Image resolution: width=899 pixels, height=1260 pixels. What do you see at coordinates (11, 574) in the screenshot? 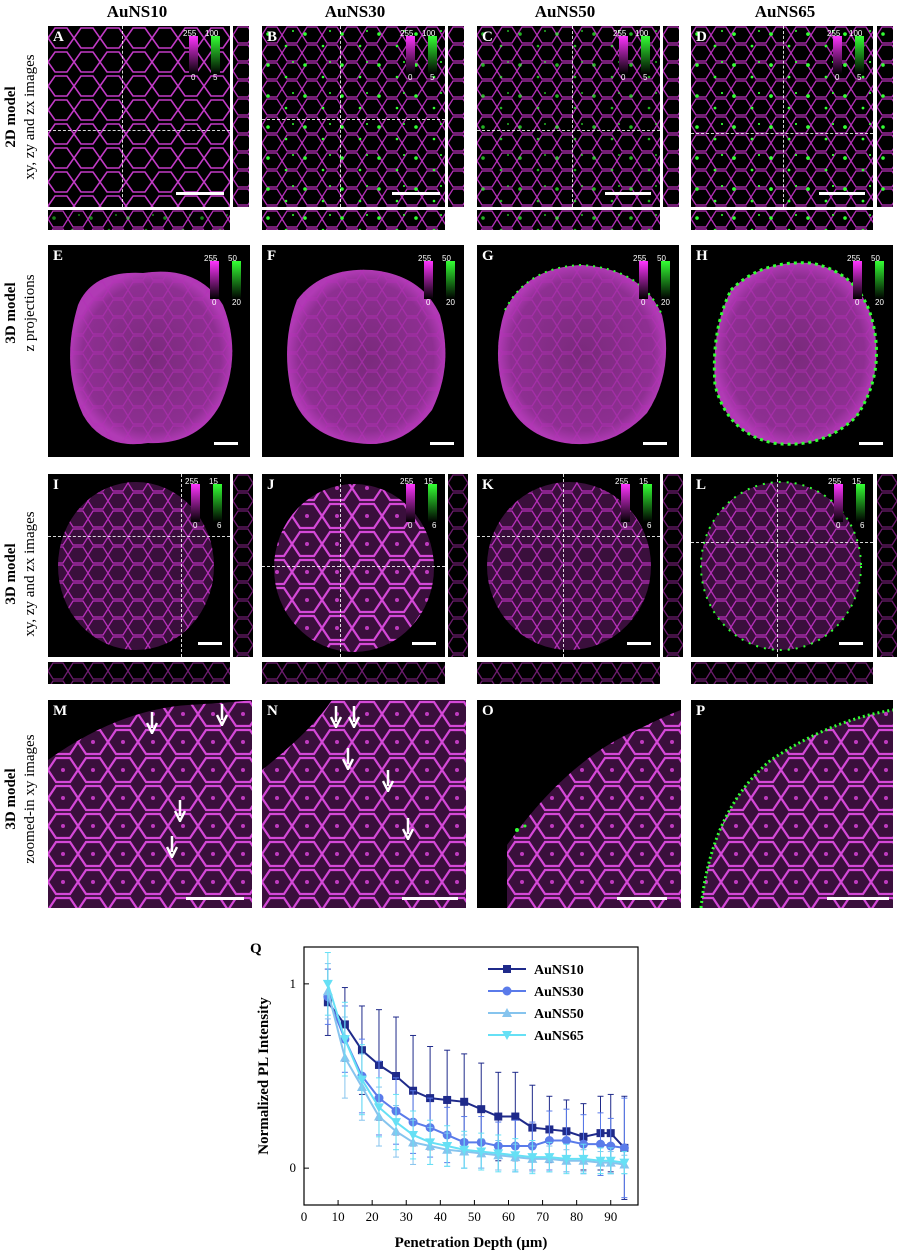
I see `row-label-3-bold: 3D model` at bounding box center [11, 574].